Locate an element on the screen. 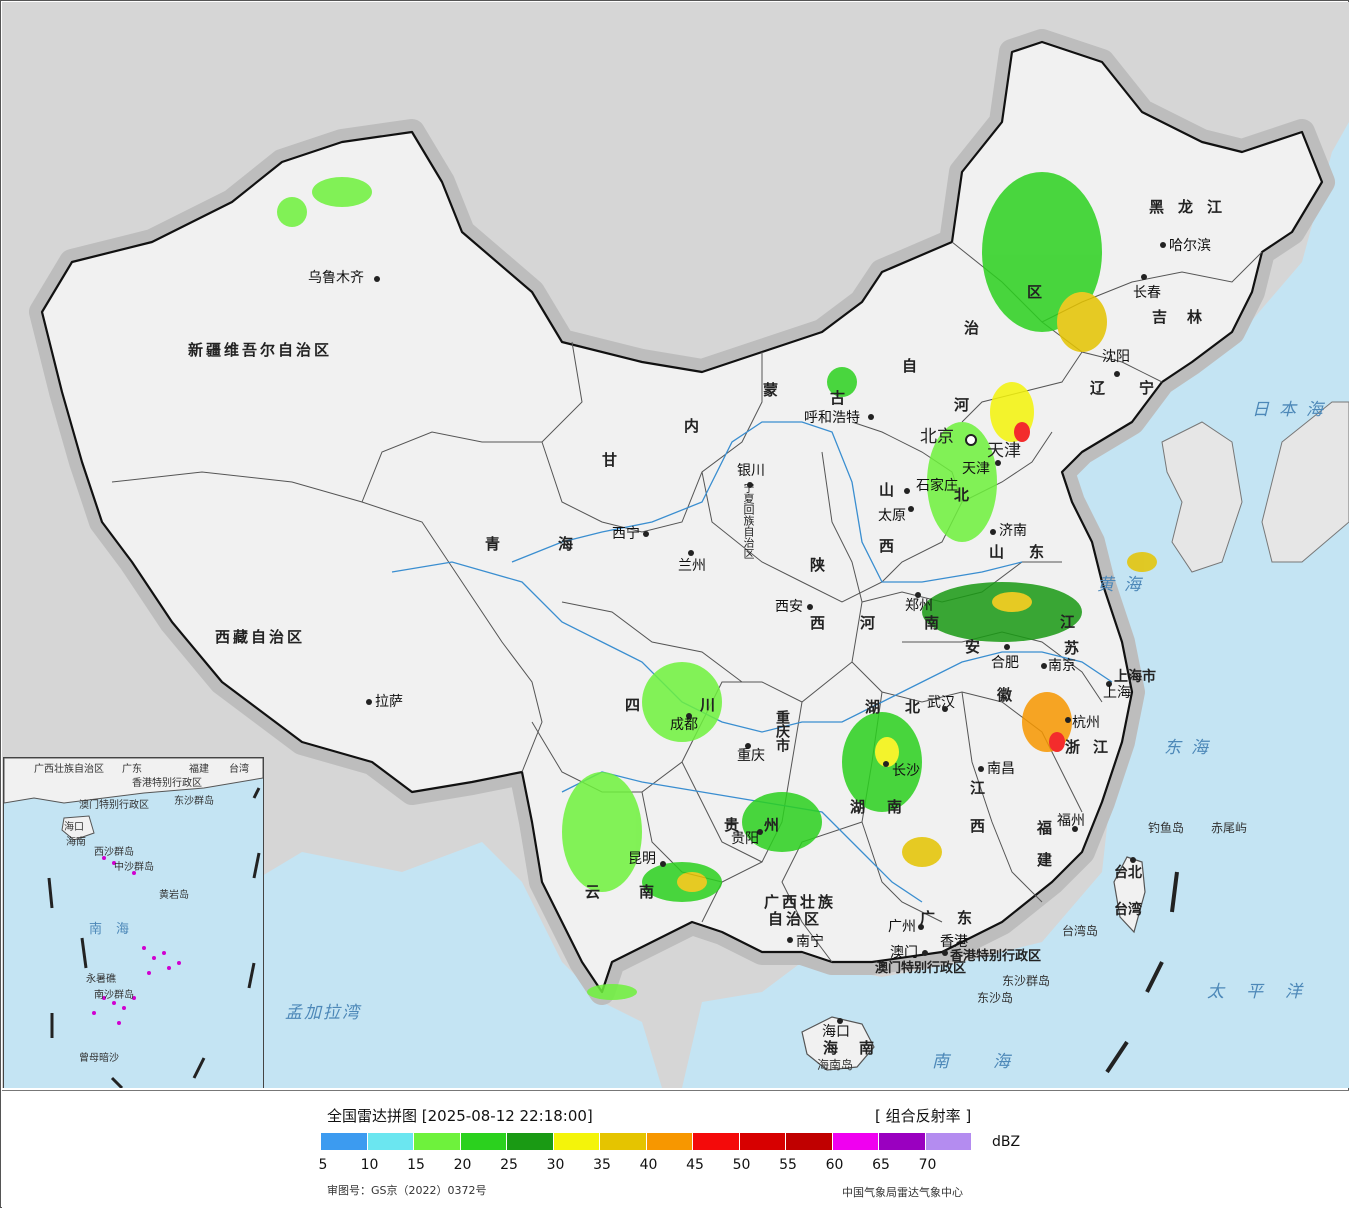 This screenshot has height=1209, width=1349. province-neimenggu-4: 自 is located at coordinates (911, 366).